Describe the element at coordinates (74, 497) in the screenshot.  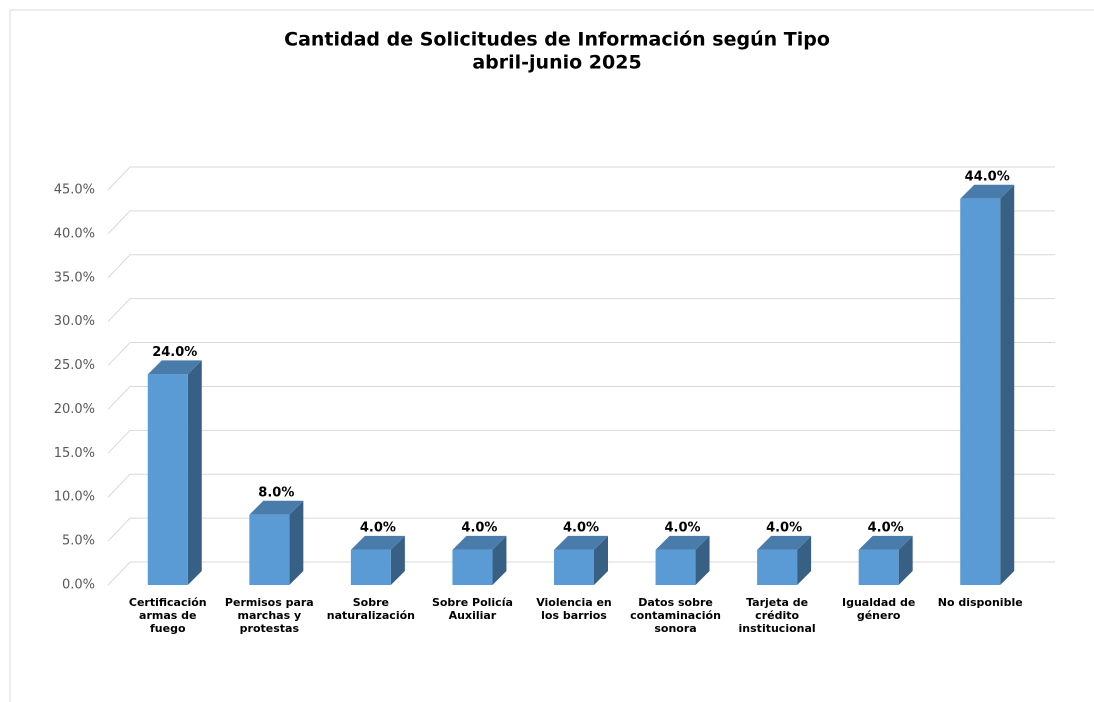
I see `y-tick-label: 10.0%` at that location.